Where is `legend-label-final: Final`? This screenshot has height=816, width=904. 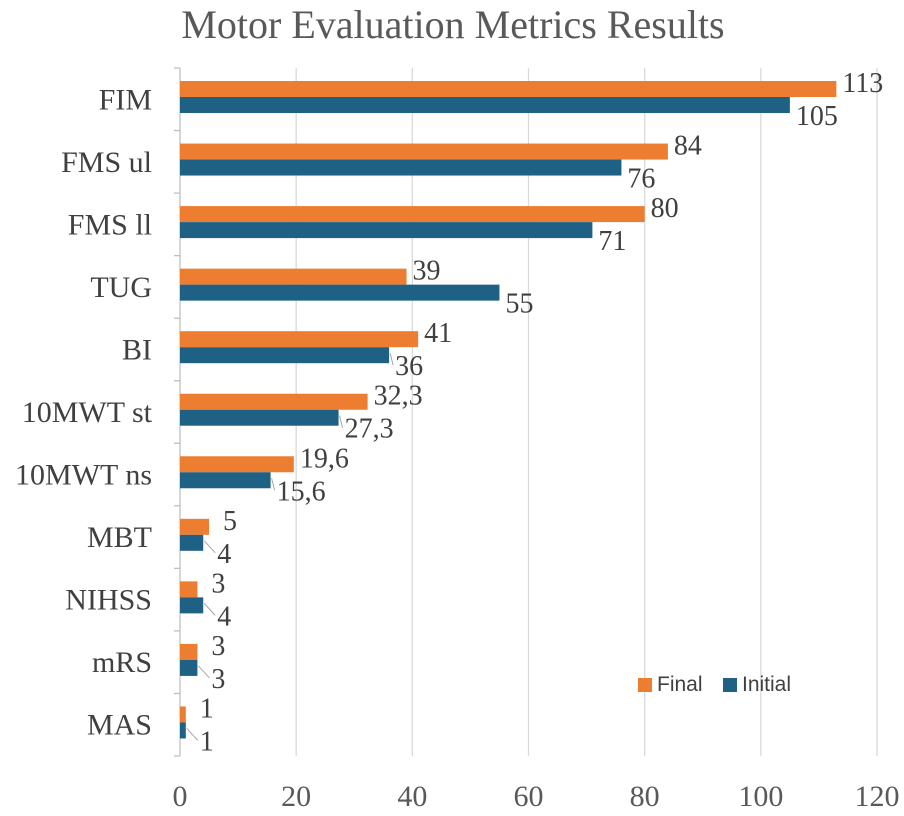
legend-label-final: Final is located at coordinates (680, 684).